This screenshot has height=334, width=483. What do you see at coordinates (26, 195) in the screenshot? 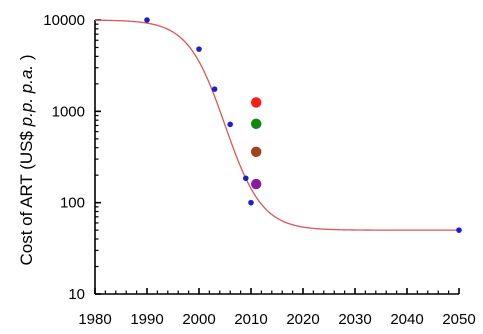
I see `y-axis-label-prefix: Cost of ART (US$` at bounding box center [26, 195].